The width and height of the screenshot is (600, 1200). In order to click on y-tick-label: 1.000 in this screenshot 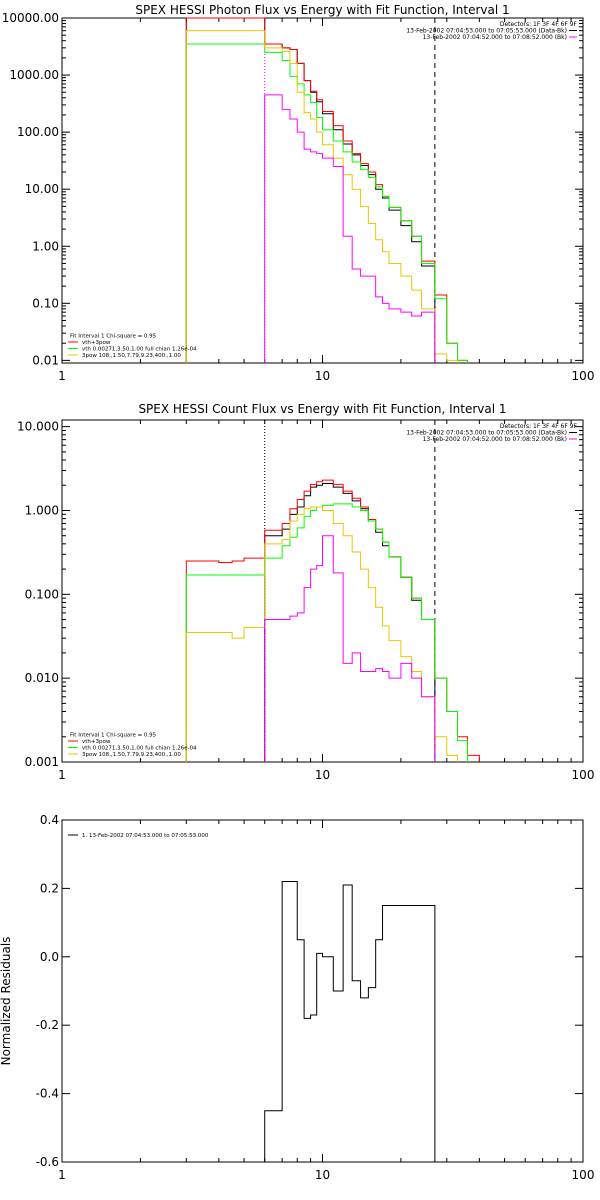, I will do `click(42, 510)`.